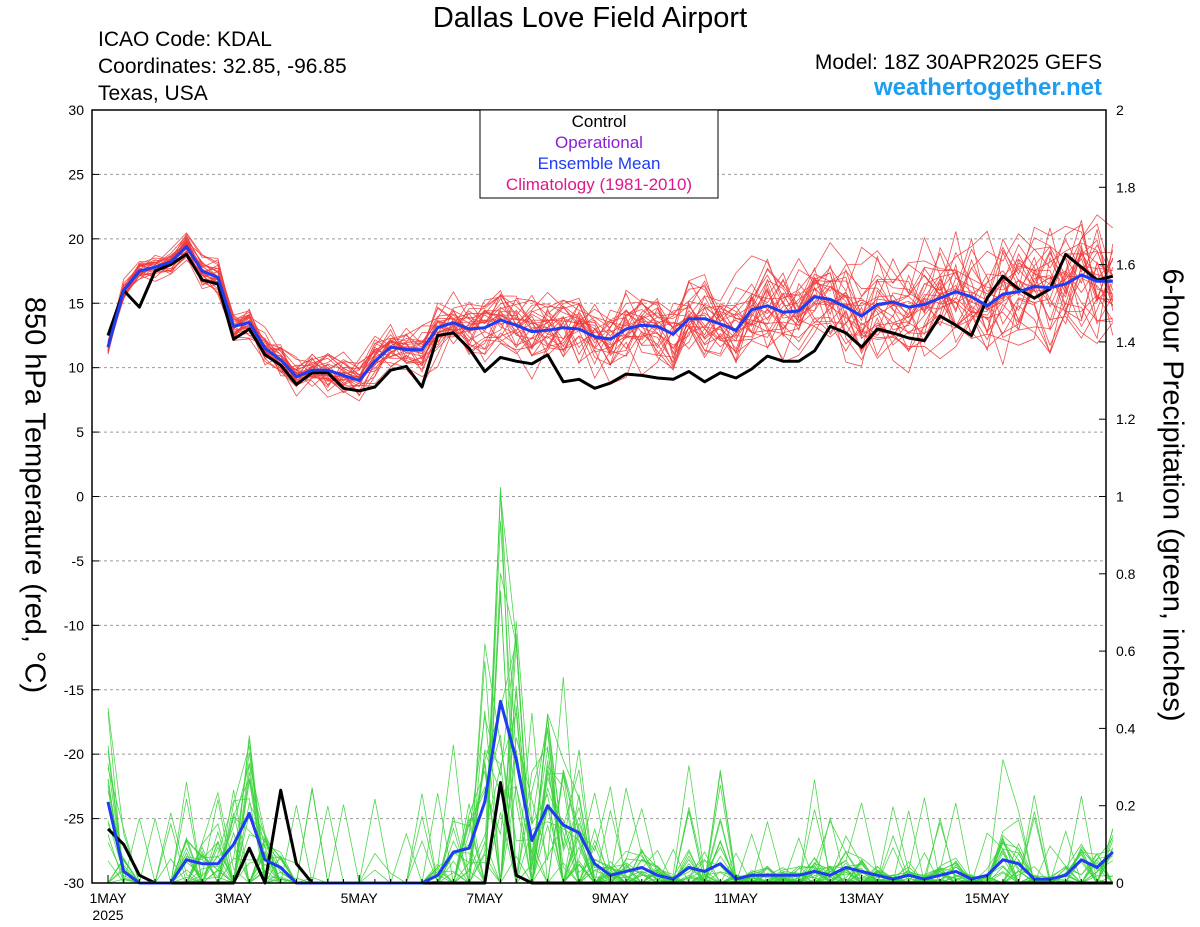 This screenshot has width=1200, height=927. Describe the element at coordinates (862, 898) in the screenshot. I see `x-tick-label: 13MAY` at that location.